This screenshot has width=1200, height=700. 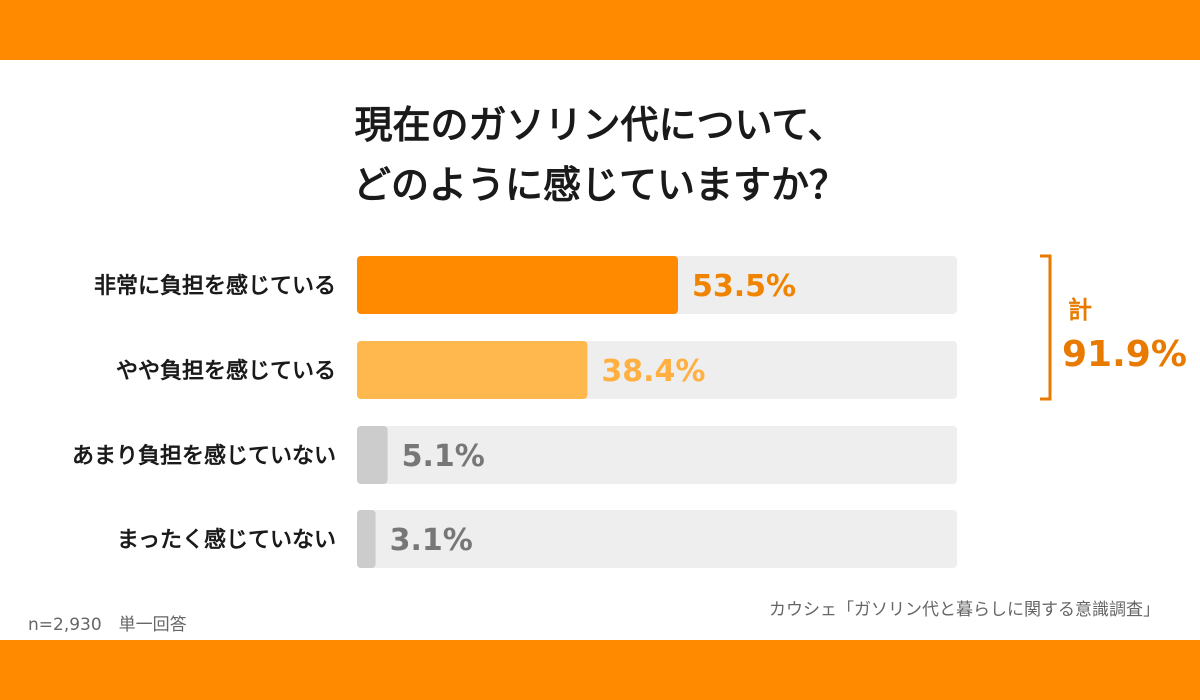 I want to click on category-label: あまり負担を感じていない, so click(x=204, y=456).